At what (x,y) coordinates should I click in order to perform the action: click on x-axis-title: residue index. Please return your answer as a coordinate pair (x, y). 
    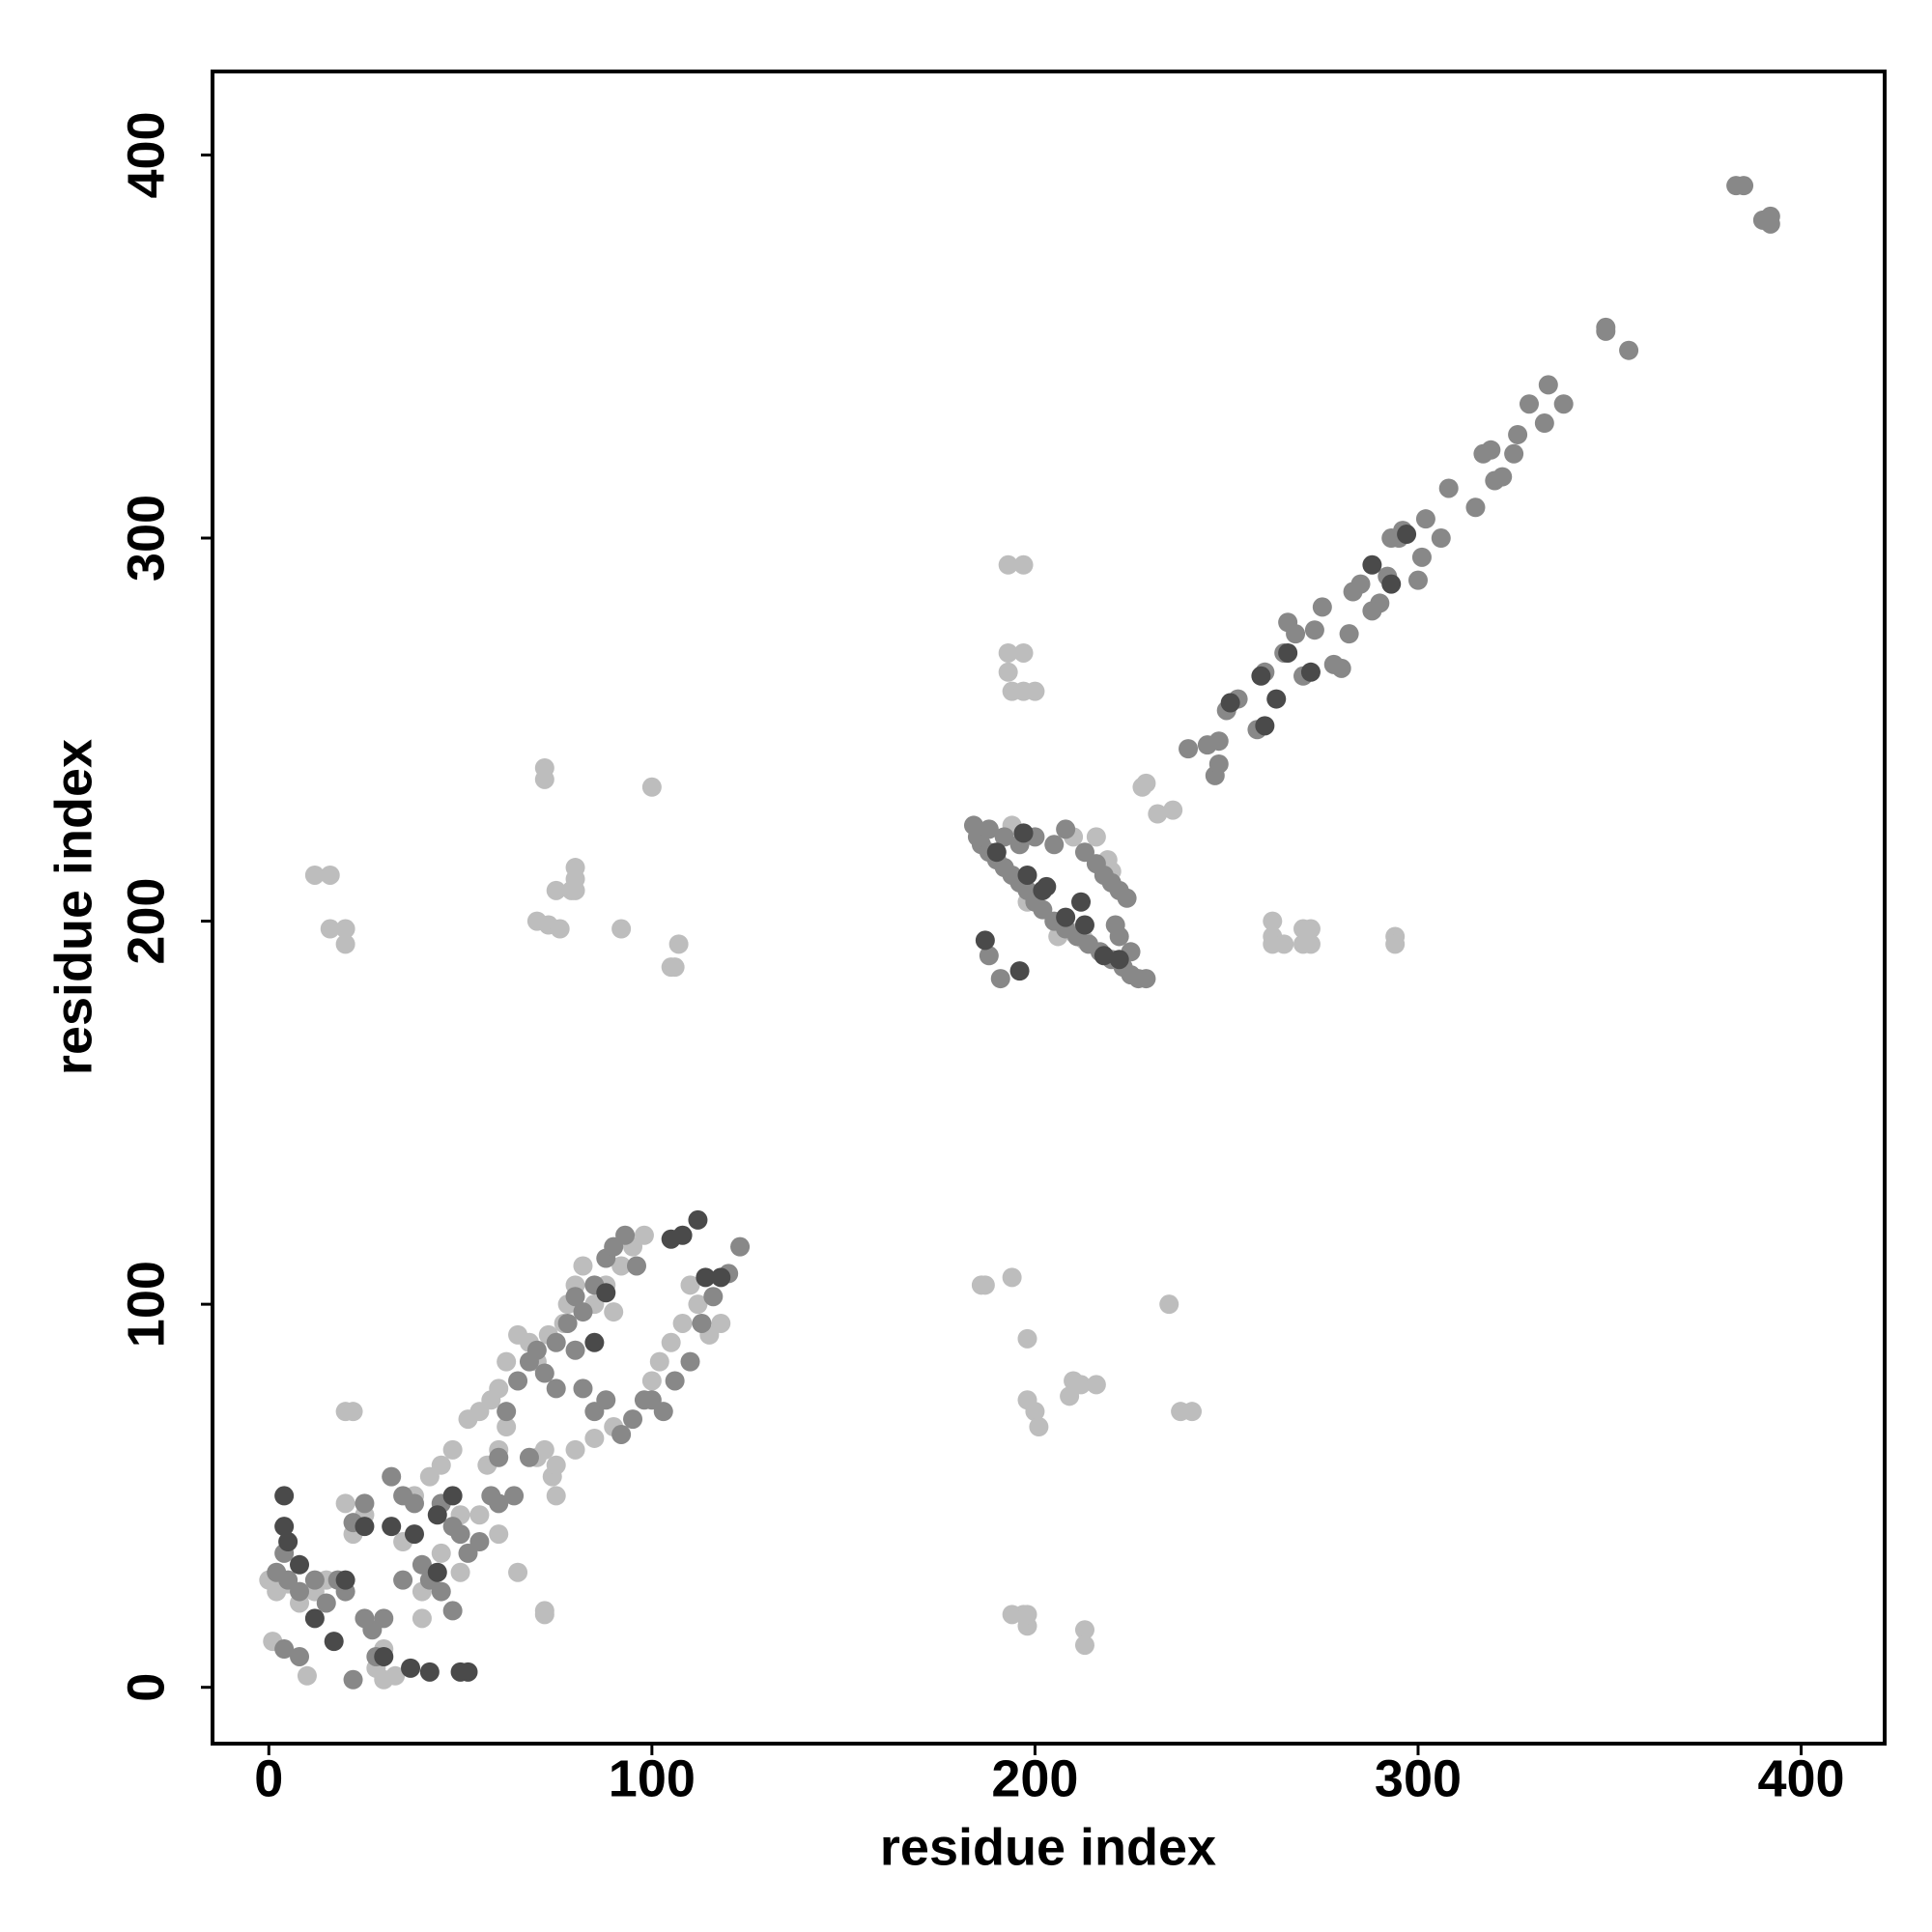
    Looking at the image, I should click on (1048, 1847).